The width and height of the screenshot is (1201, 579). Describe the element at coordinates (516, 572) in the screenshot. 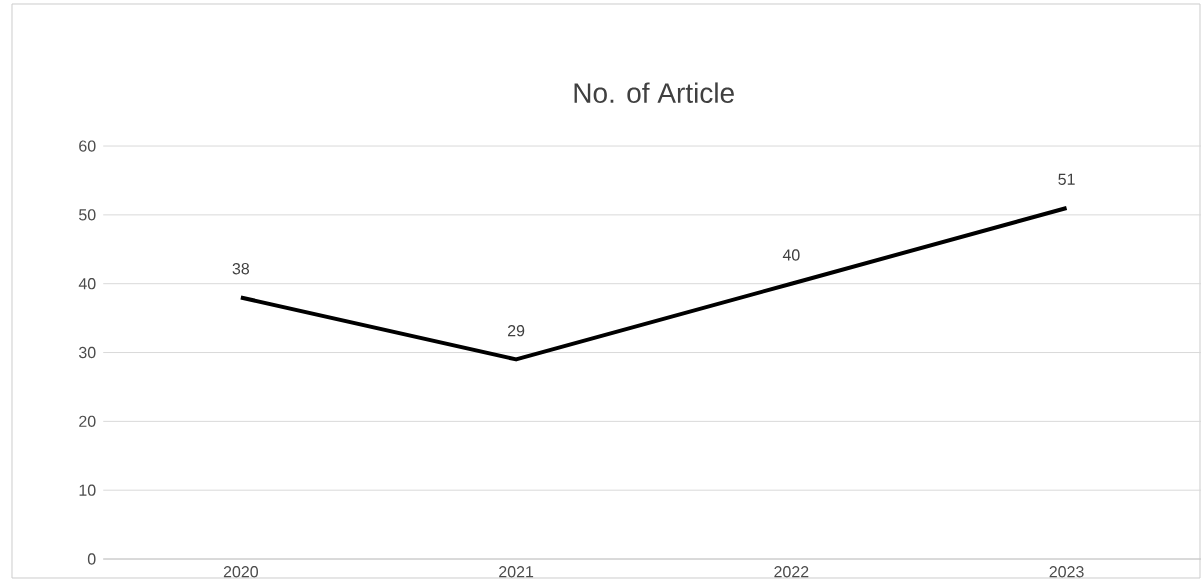

I see `x-tick-label: 2021` at that location.